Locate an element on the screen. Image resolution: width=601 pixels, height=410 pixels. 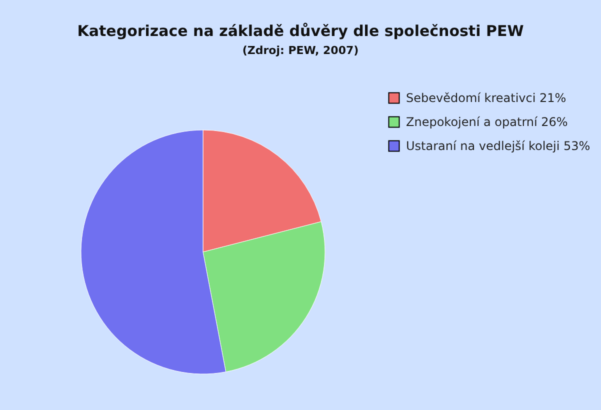
legend-label: Ustaraní na vedlejší koleji 53% is located at coordinates (498, 146).